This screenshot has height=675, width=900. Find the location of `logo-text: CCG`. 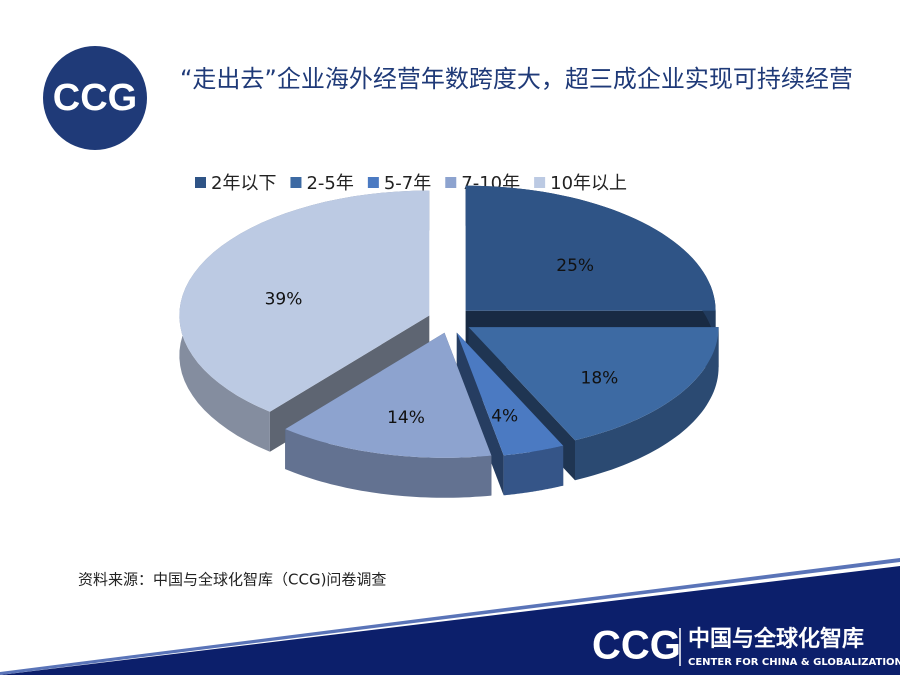

logo-text: CCG is located at coordinates (95, 98).